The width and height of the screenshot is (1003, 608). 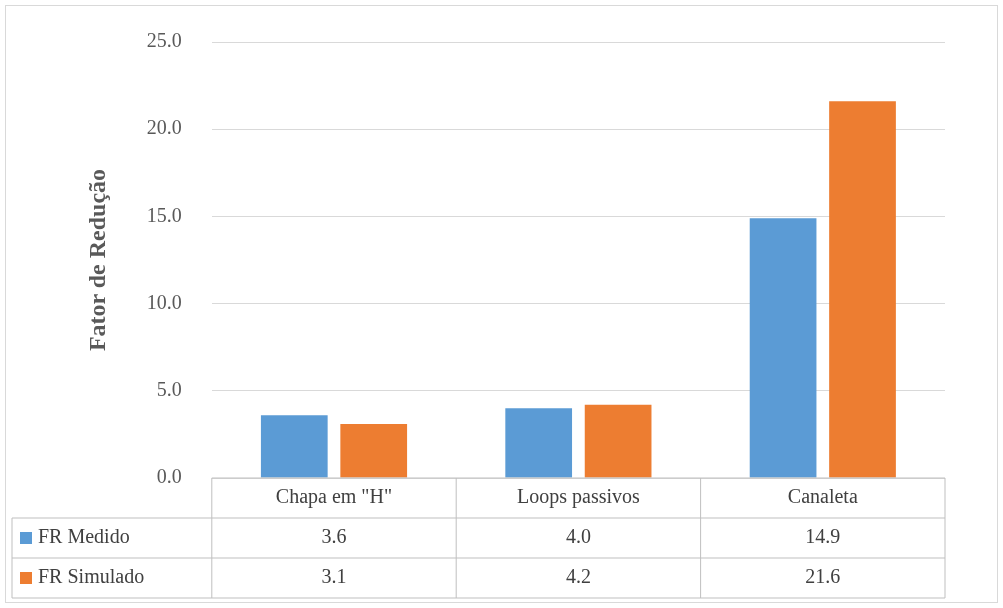 What do you see at coordinates (334, 497) in the screenshot?
I see `x-tick-label: Chapa em "H"` at bounding box center [334, 497].